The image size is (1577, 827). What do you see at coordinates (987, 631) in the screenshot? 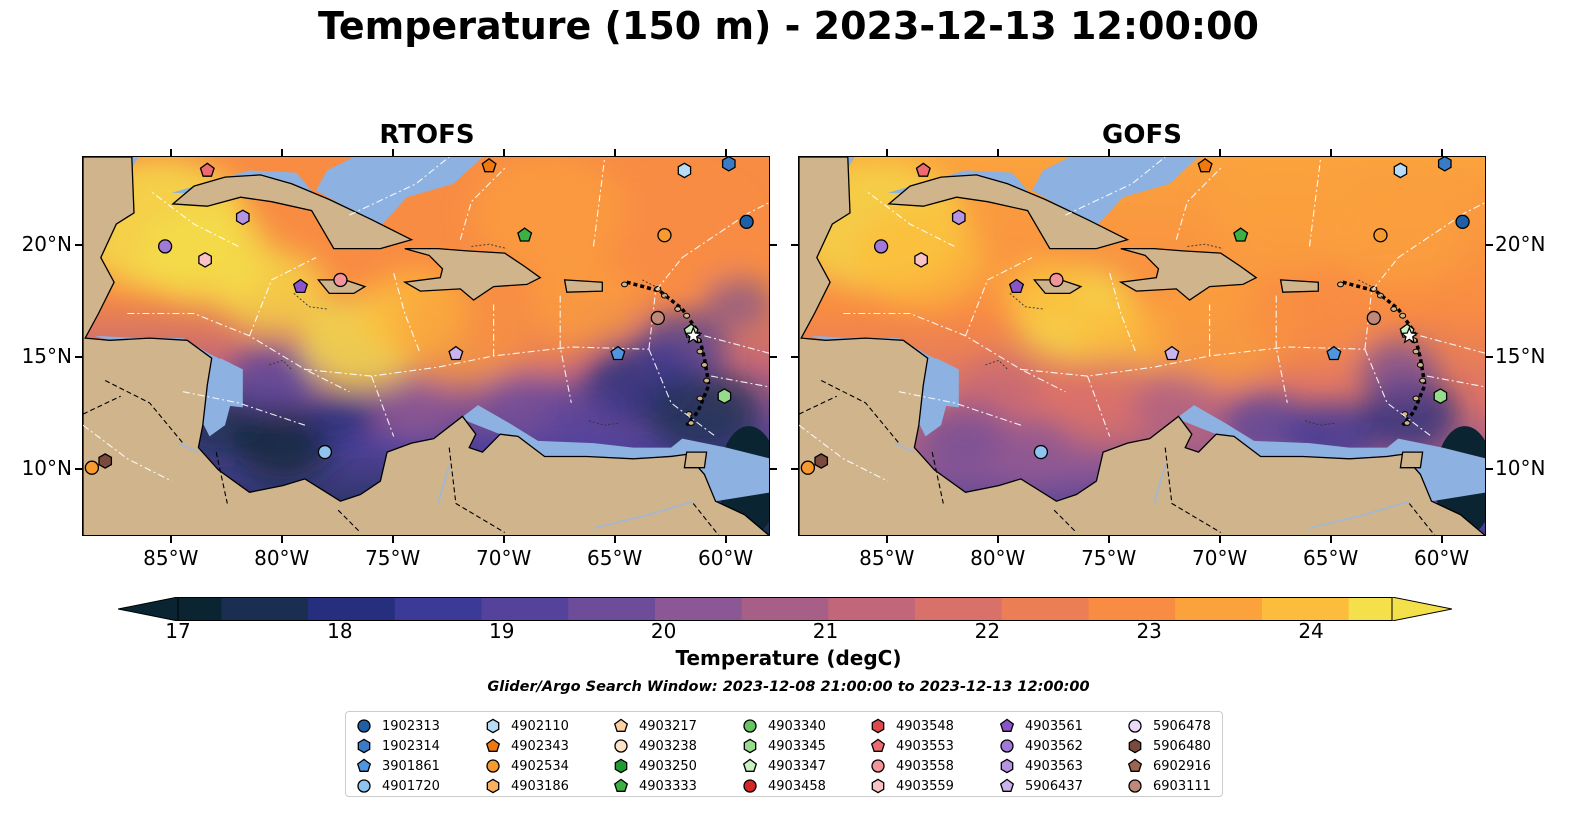
I see `colorbar-tick-label: 22` at bounding box center [987, 631].